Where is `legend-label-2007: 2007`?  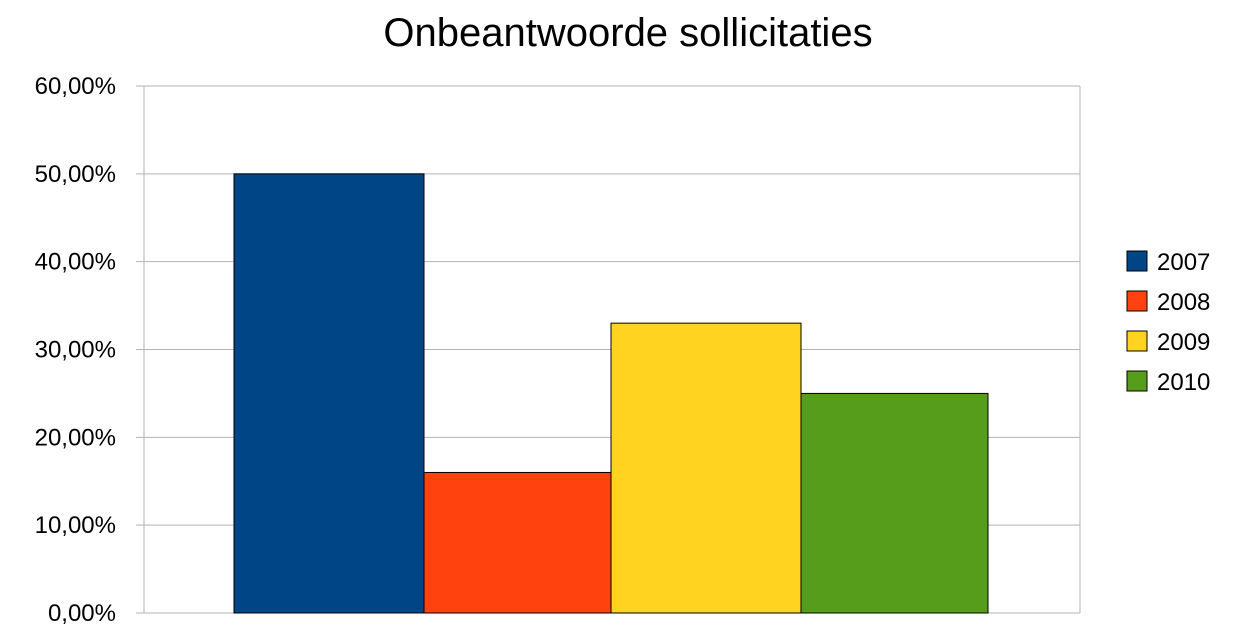 legend-label-2007: 2007 is located at coordinates (1183, 262).